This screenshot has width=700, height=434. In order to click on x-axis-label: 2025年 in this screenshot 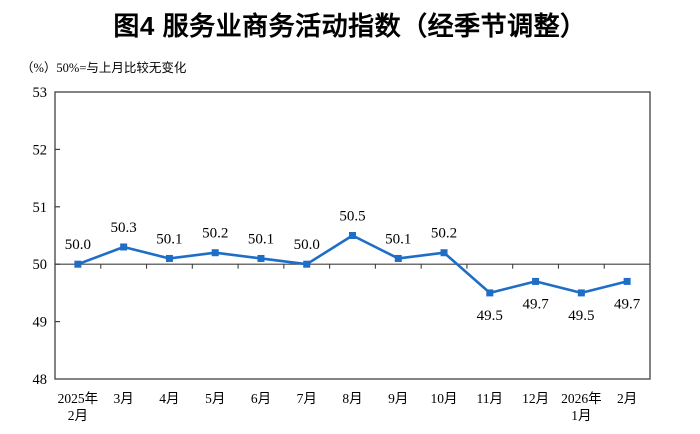, I will do `click(78, 398)`.